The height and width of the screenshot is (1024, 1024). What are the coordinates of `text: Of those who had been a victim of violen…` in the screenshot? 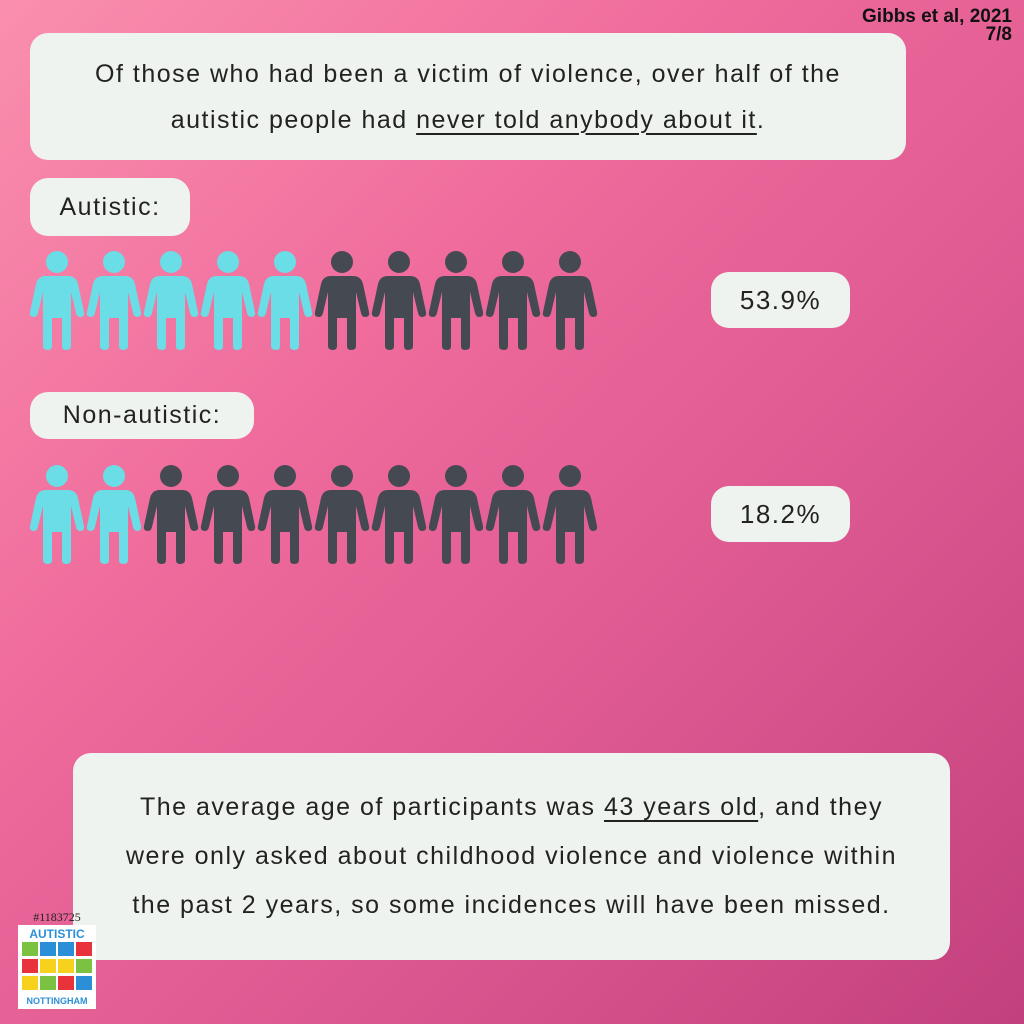 It's located at (468, 96).